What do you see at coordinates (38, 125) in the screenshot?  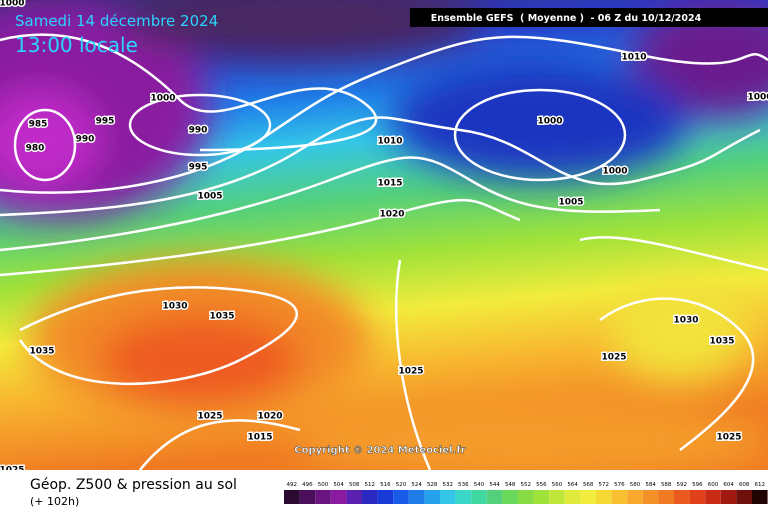 I see `isobar-label: 985` at bounding box center [38, 125].